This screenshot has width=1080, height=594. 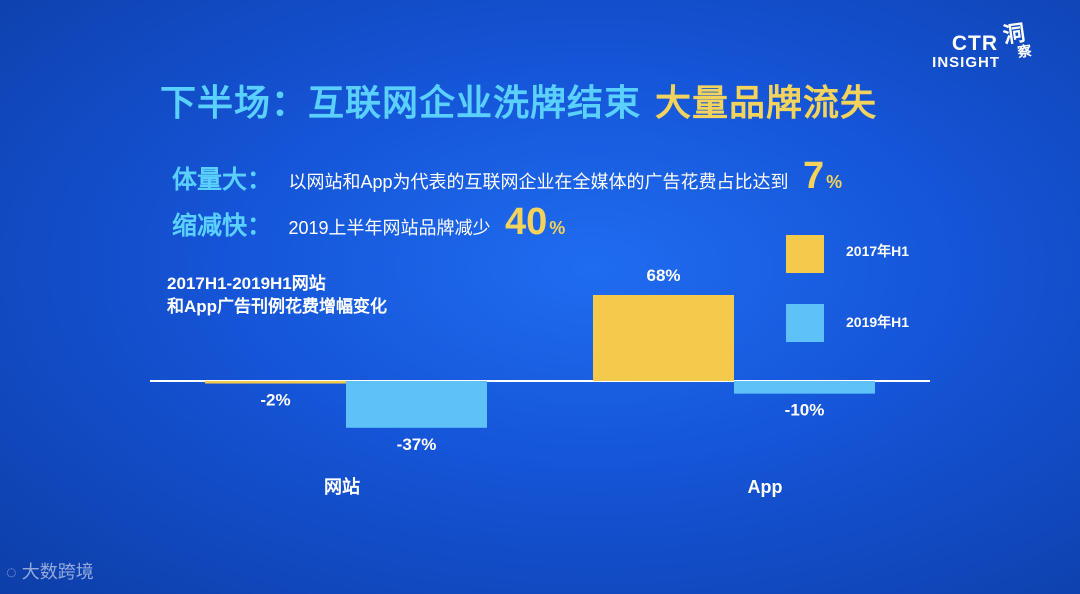 What do you see at coordinates (1000, 49) in the screenshot?
I see `ctr-insight-logo: CTR INSIGHT 洞 察` at bounding box center [1000, 49].